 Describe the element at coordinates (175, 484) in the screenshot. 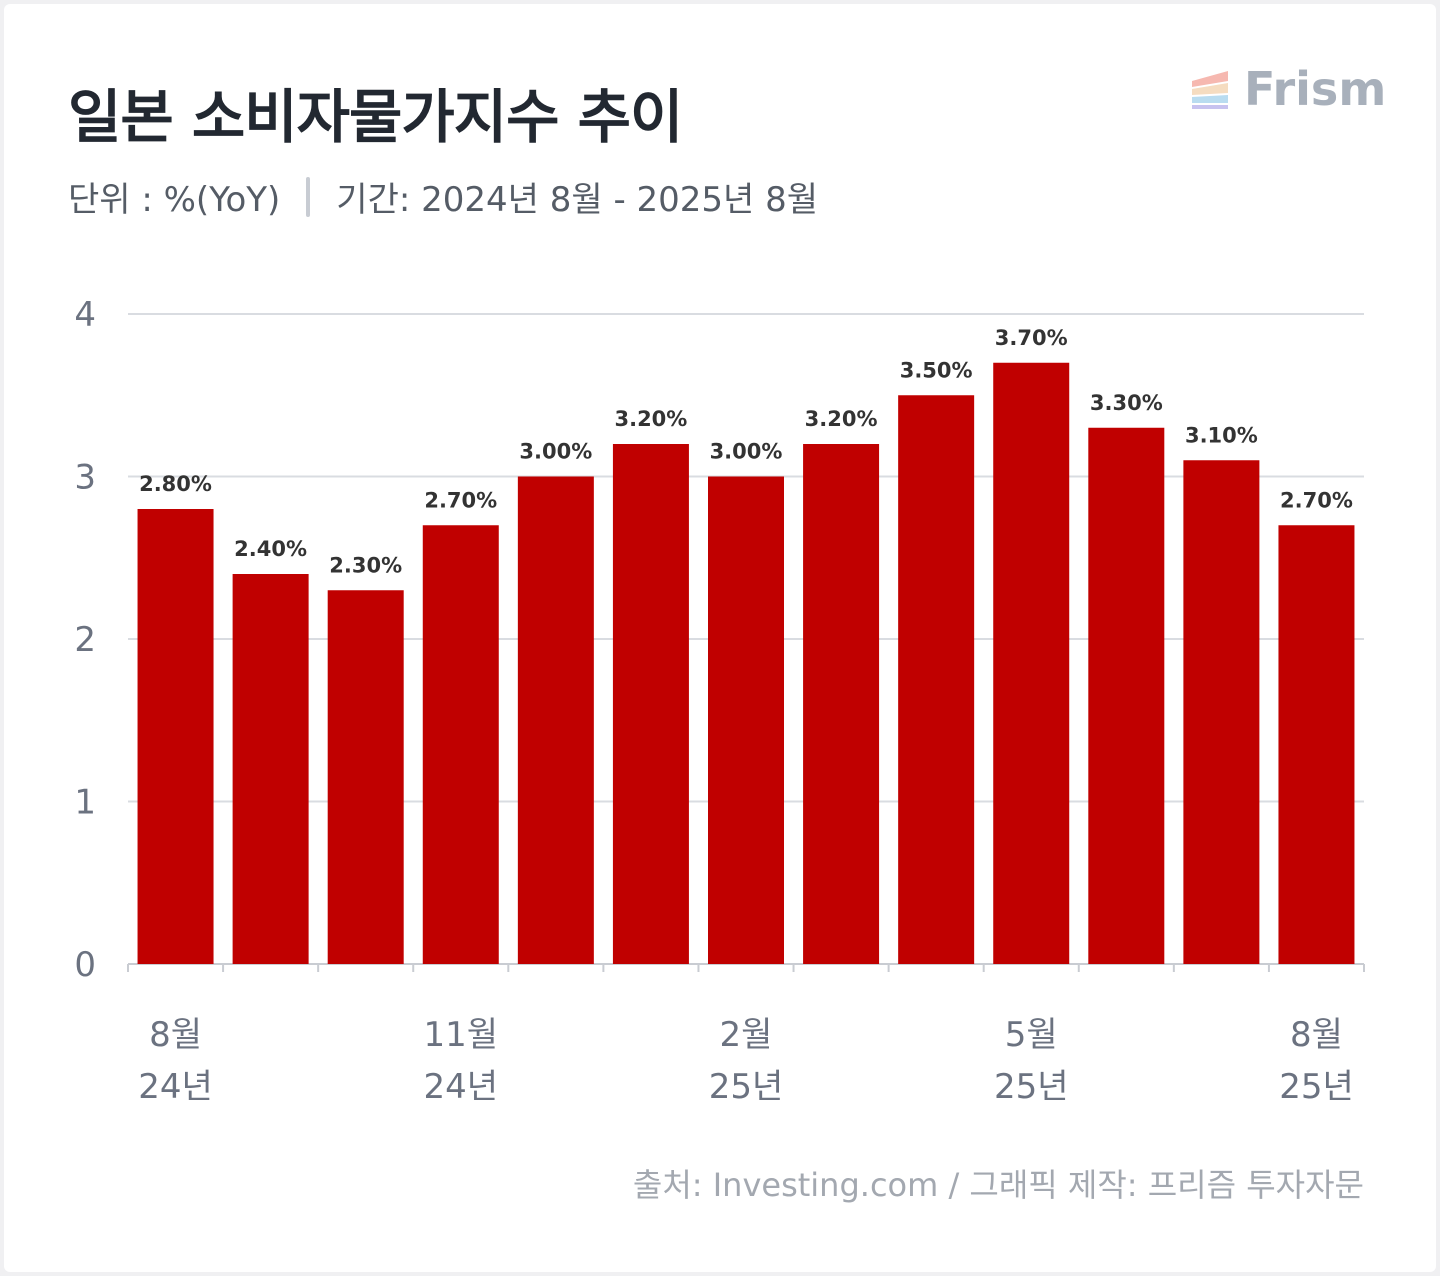

I see `data-label: 2.80%` at that location.